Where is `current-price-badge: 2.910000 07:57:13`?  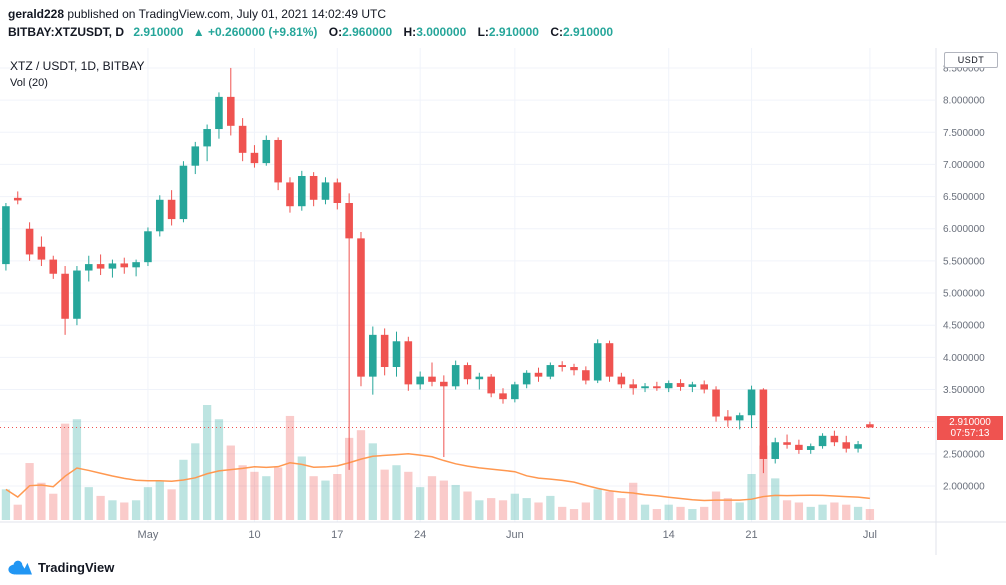
current-price-badge: 2.910000 07:57:13 is located at coordinates (970, 428).